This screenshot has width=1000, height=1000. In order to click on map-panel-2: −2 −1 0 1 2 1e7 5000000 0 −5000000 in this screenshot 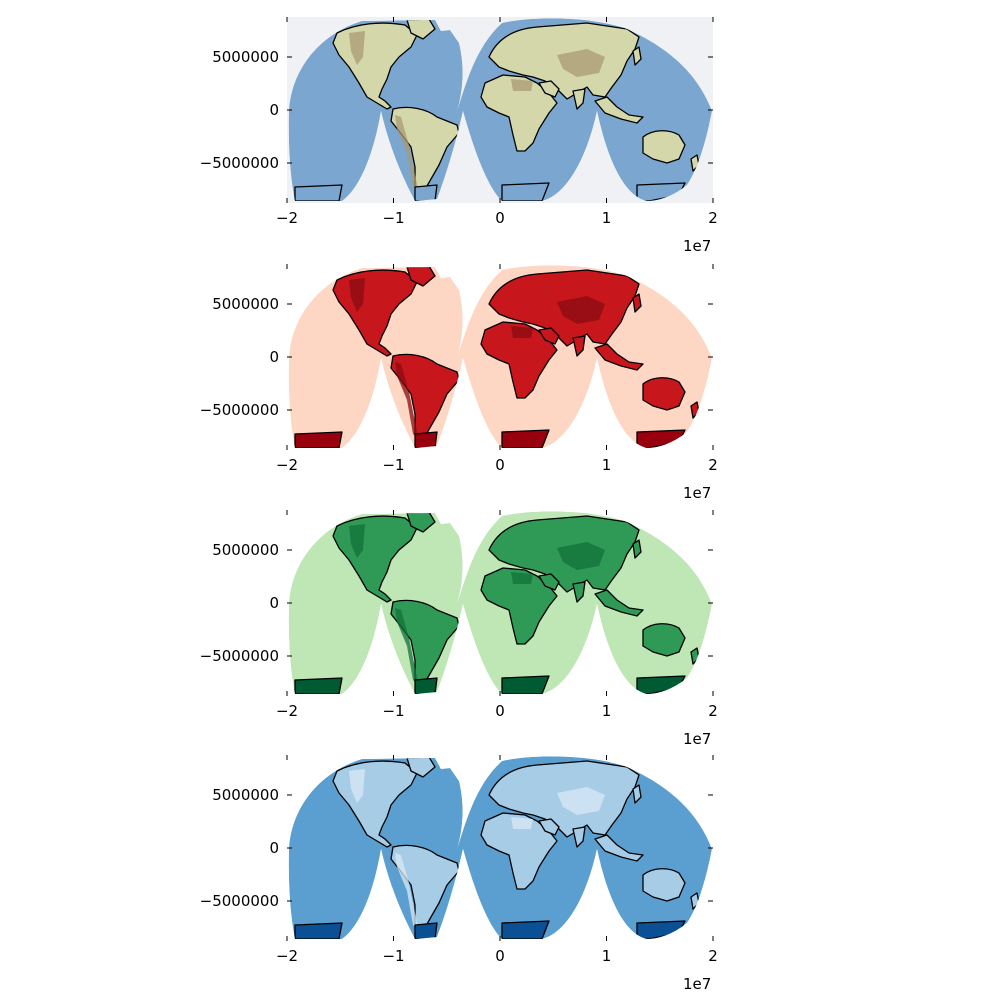, I will do `click(459, 383)`.